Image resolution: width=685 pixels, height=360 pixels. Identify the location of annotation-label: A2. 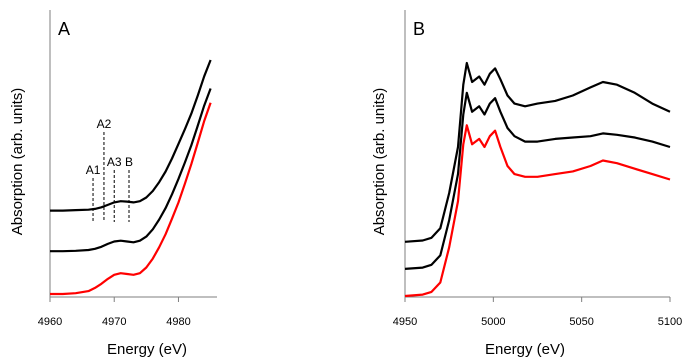
(104, 124).